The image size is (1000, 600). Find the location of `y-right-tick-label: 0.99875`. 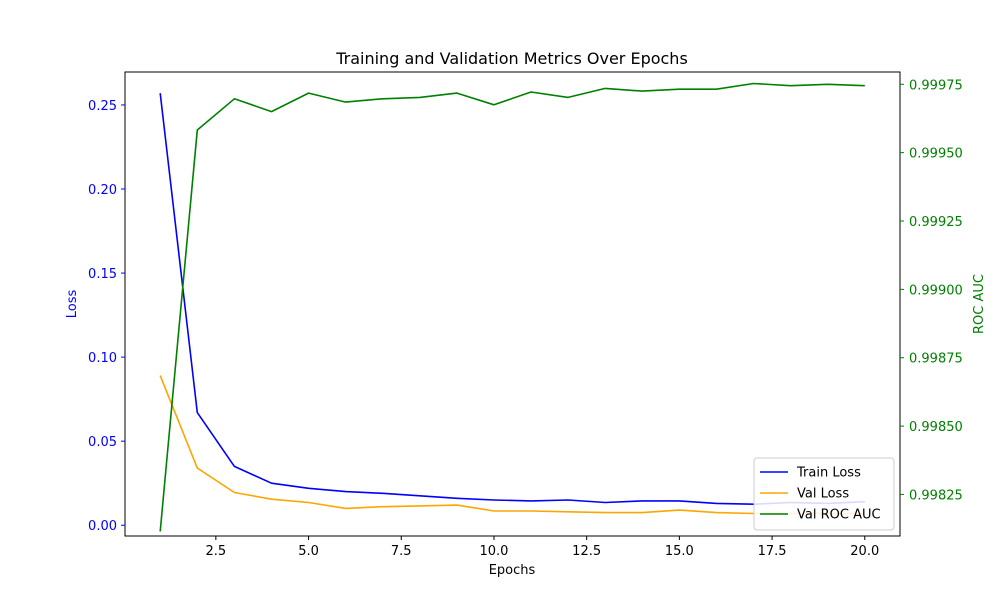

y-right-tick-label: 0.99875 is located at coordinates (936, 359).